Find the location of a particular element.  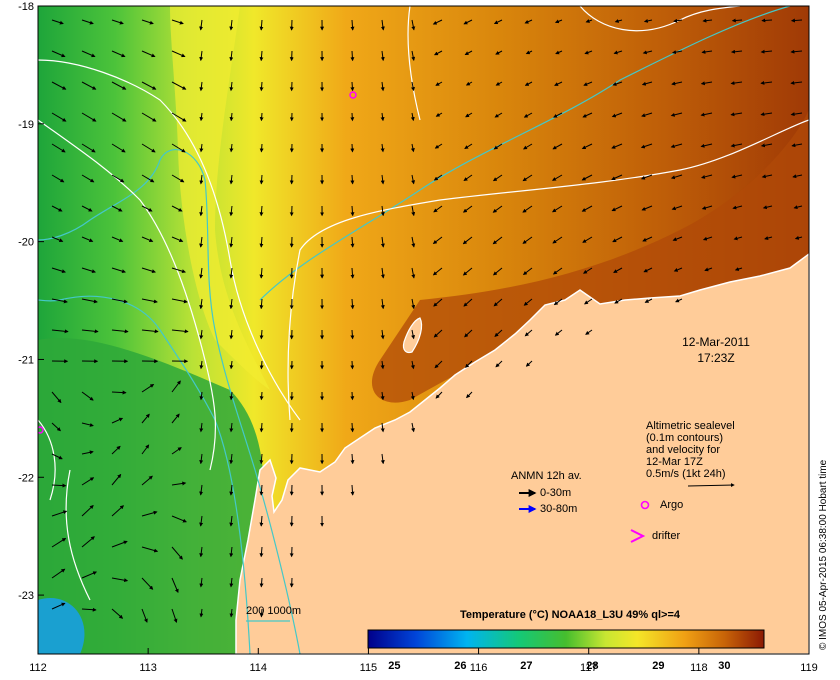

y-tick-label: -19 is located at coordinates (26, 125).